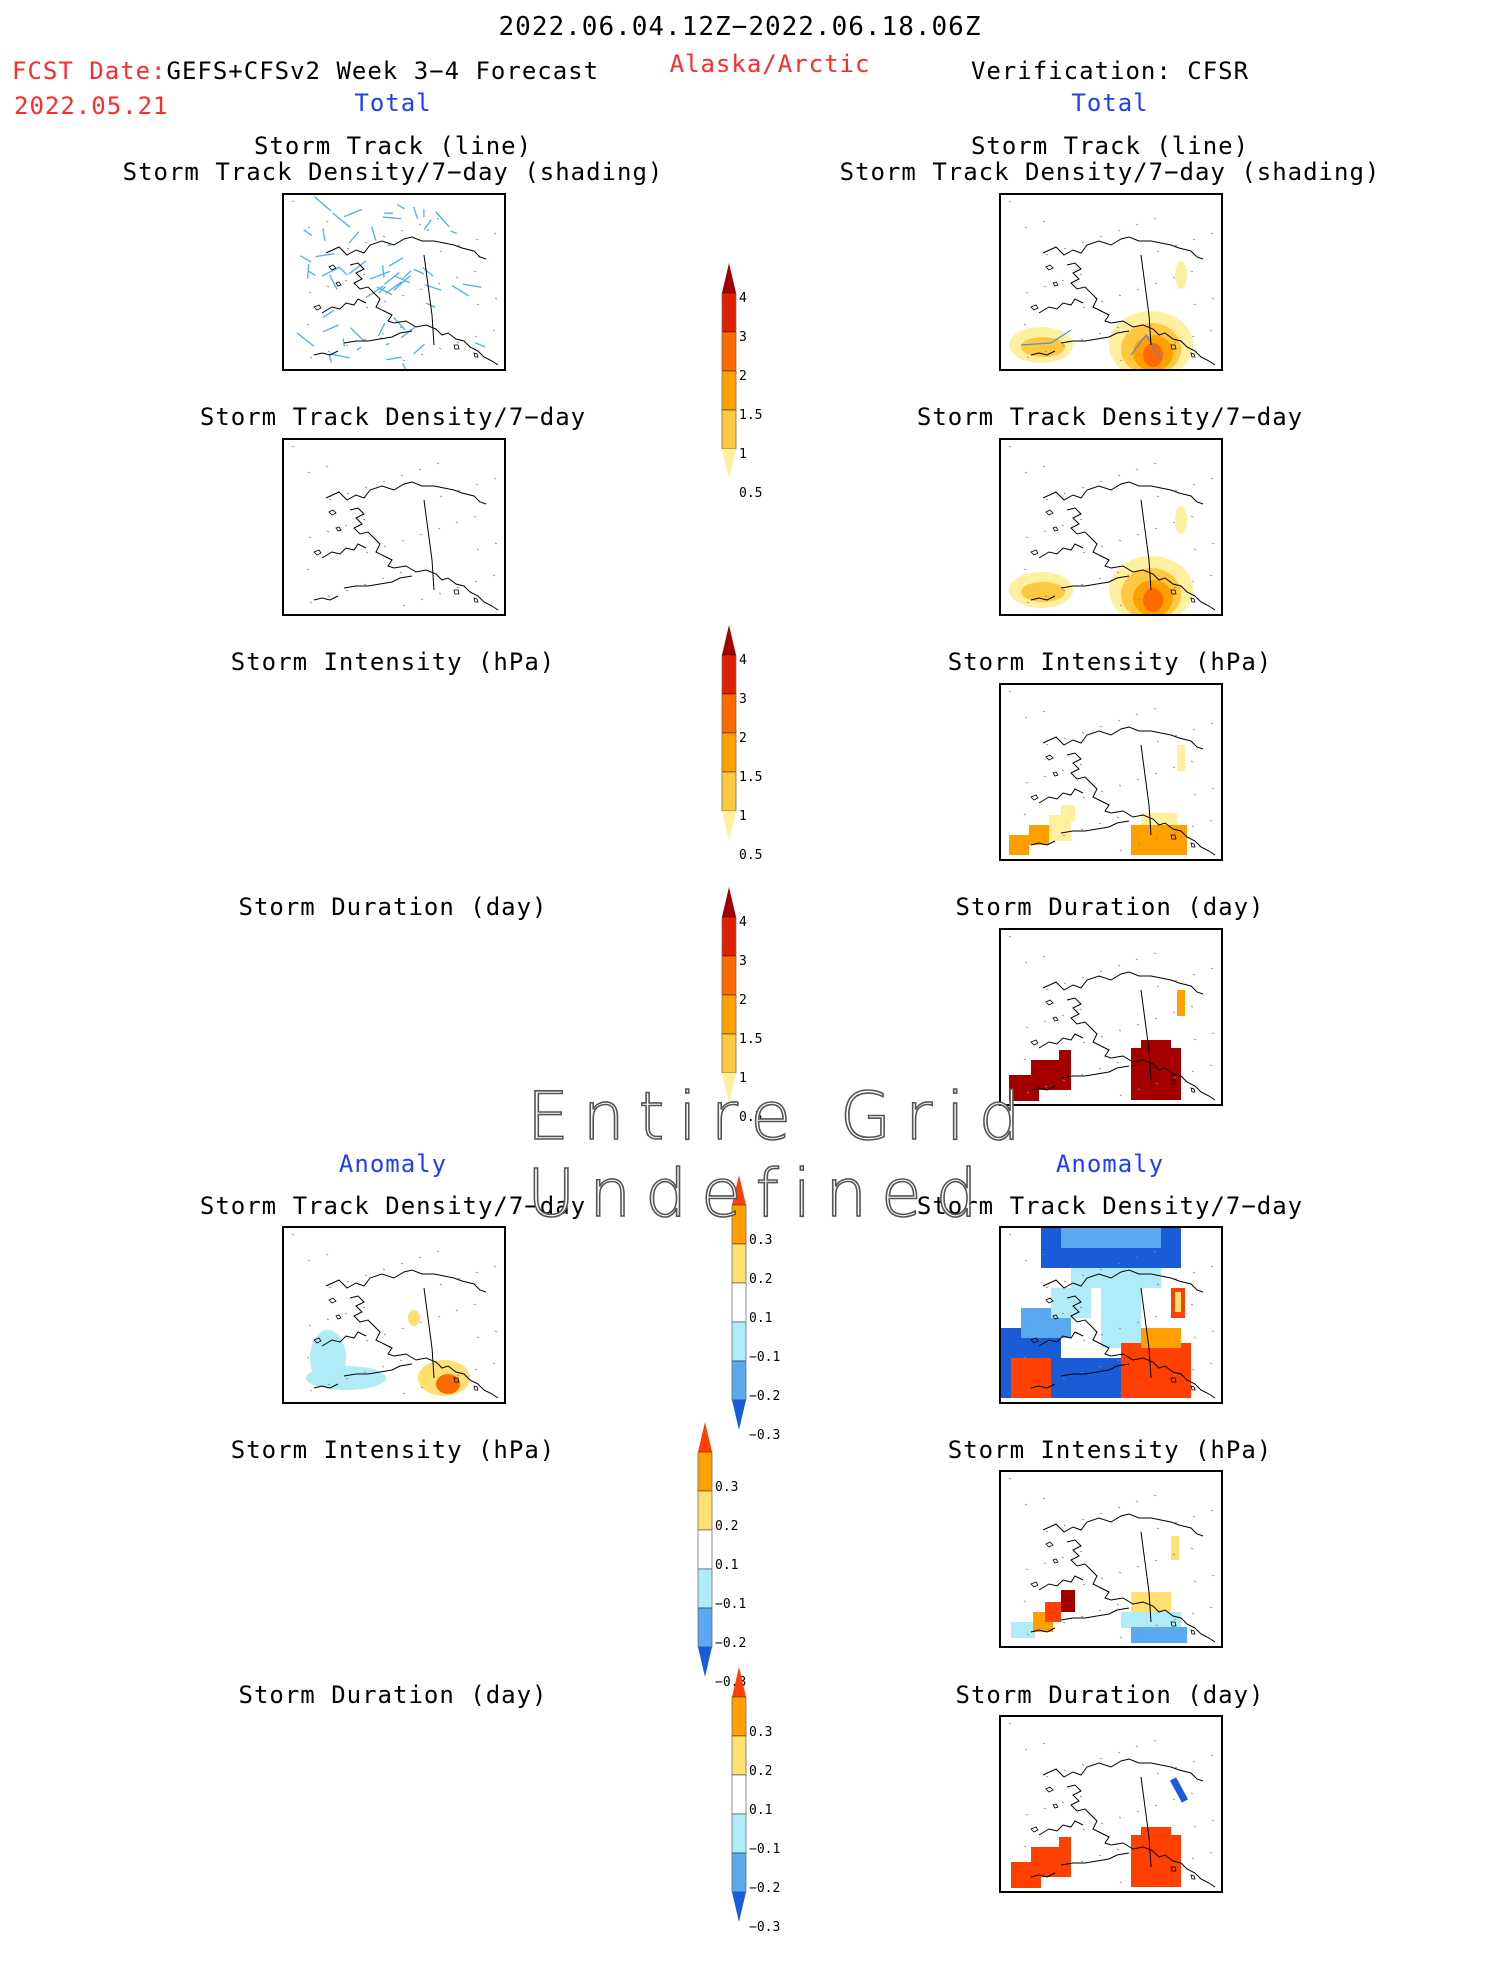 Image resolution: width=1487 pixels, height=1961 pixels. Describe the element at coordinates (393, 417) in the screenshot. I see `title-density-forecast: Storm Track Density/7−day` at that location.